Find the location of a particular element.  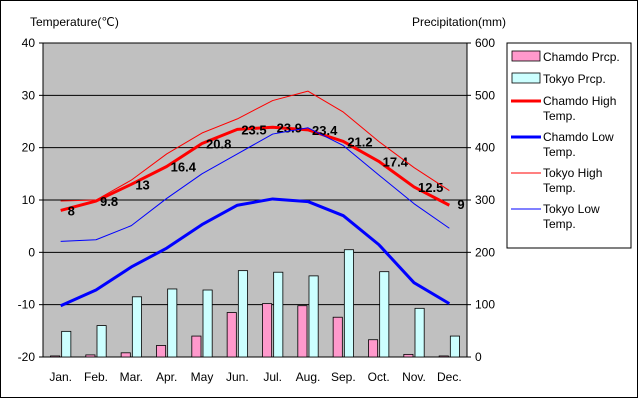

right-tick-label: 100 is located at coordinates (485, 305).